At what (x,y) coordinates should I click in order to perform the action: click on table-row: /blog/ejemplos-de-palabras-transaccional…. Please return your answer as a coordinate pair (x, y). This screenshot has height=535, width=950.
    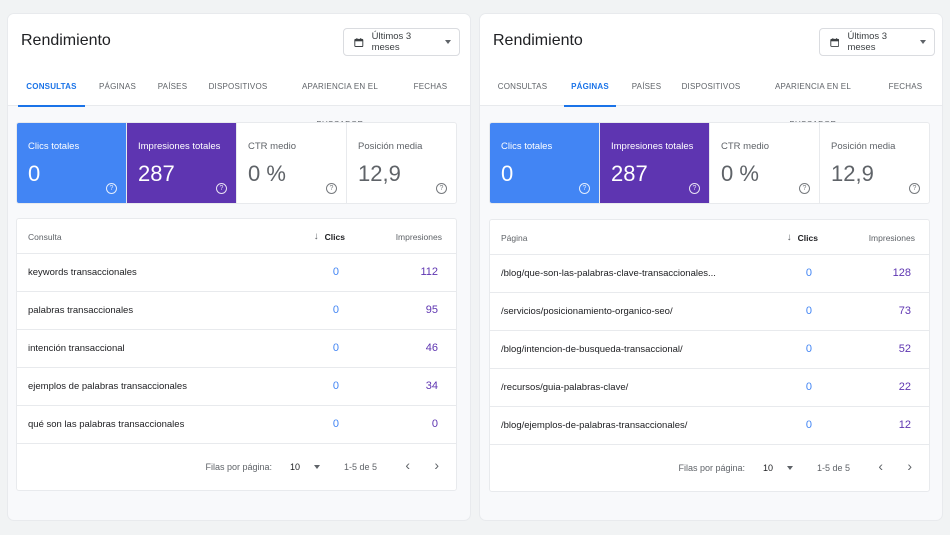
    Looking at the image, I should click on (709, 426).